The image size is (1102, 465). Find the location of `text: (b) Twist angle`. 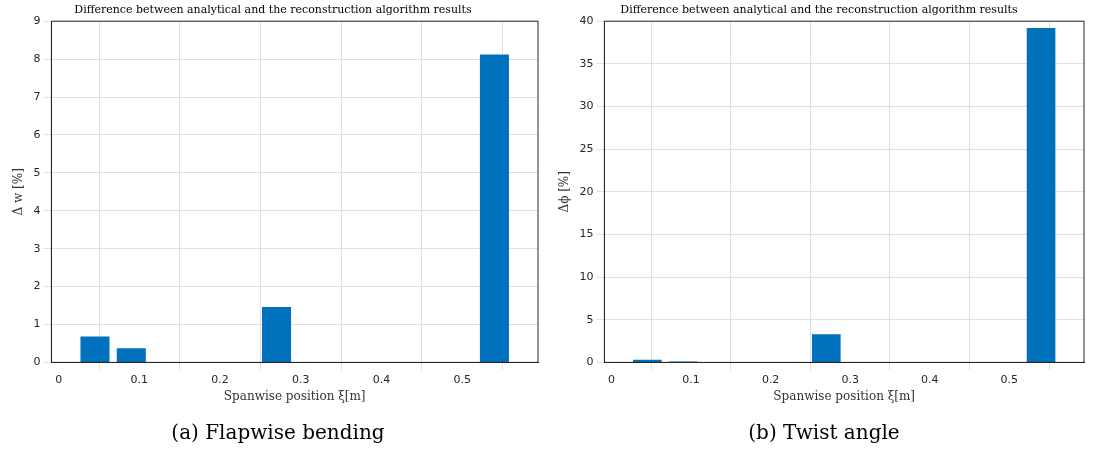

text: (b) Twist angle is located at coordinates (824, 432).